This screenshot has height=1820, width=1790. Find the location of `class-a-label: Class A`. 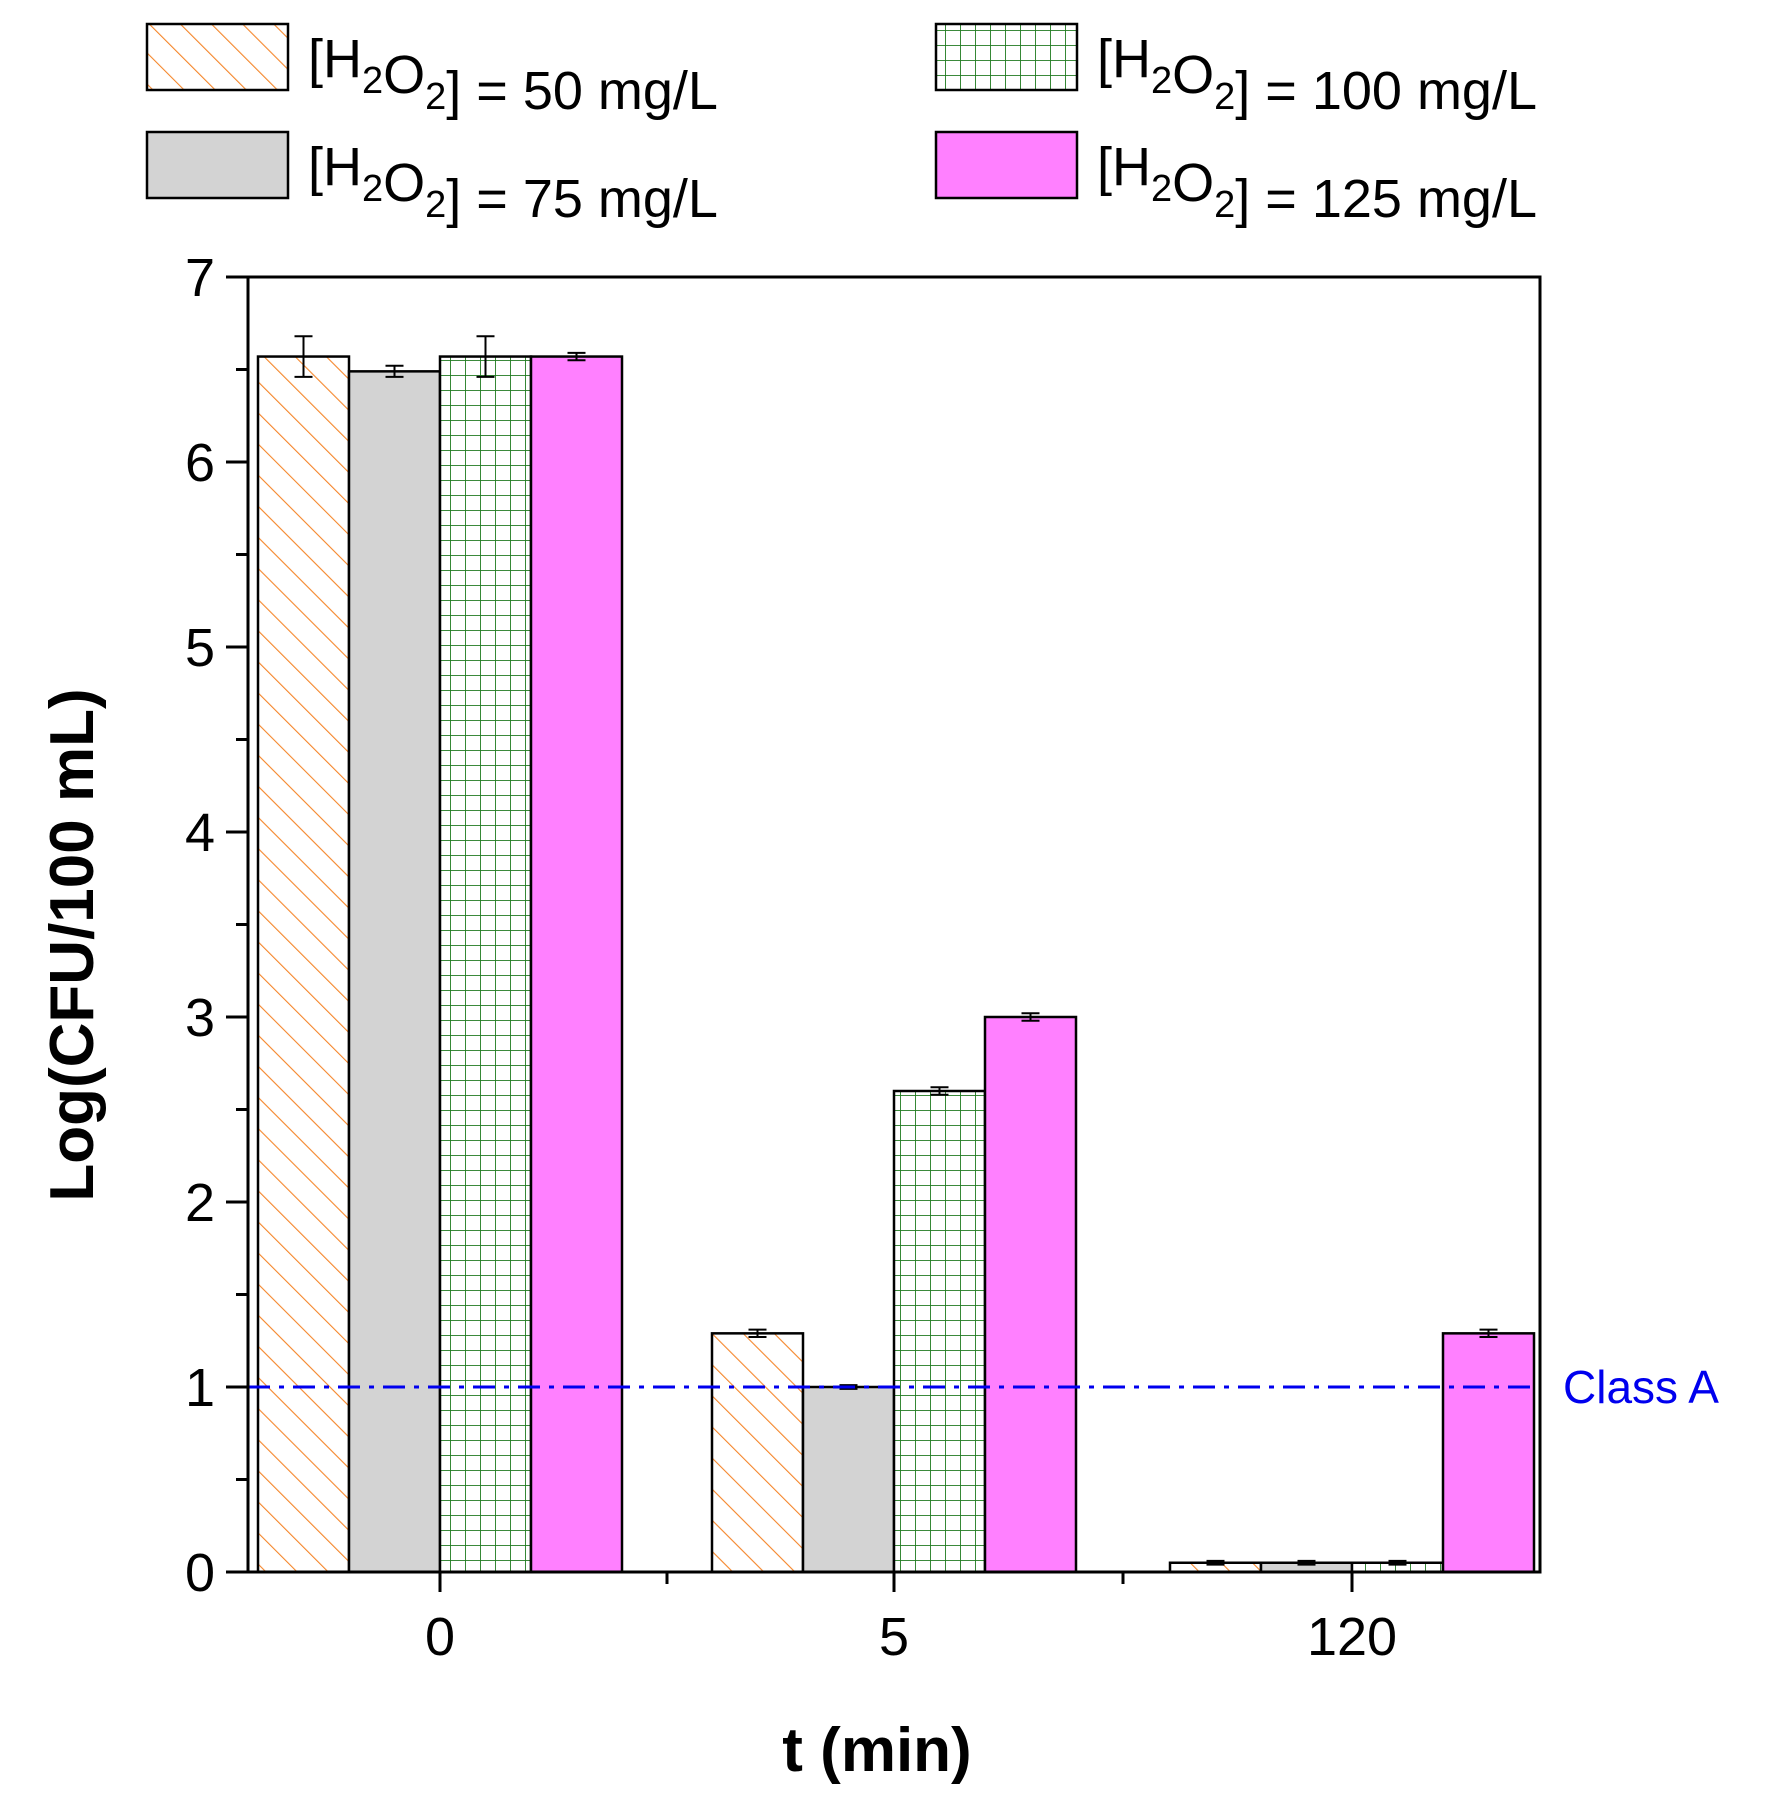

class-a-label: Class A is located at coordinates (1641, 1387).